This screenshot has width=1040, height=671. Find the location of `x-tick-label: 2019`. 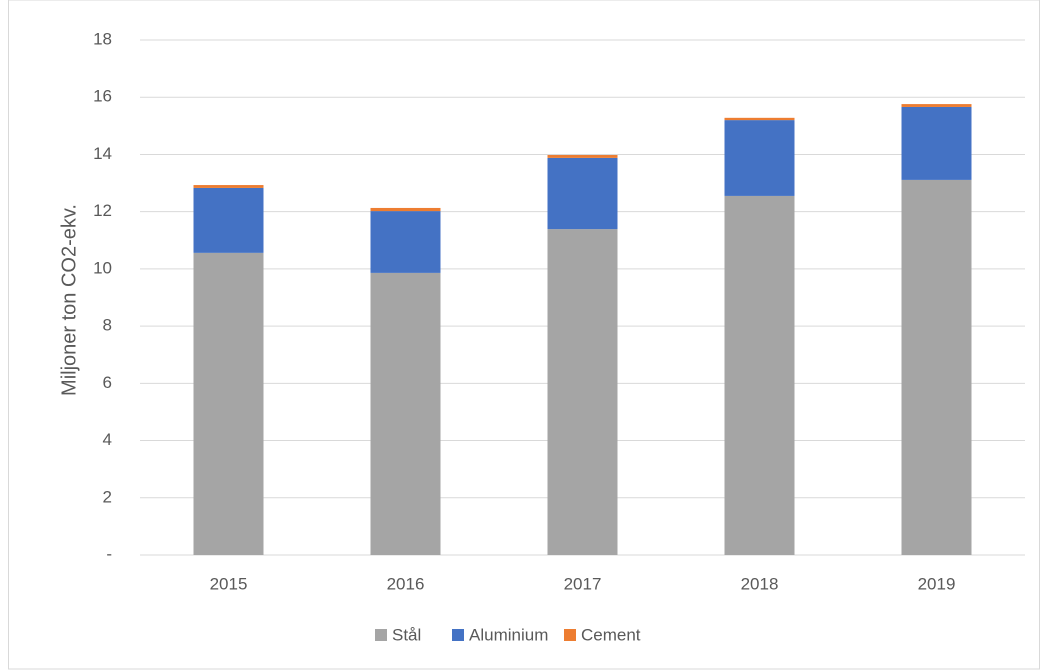

x-tick-label: 2019 is located at coordinates (937, 583).